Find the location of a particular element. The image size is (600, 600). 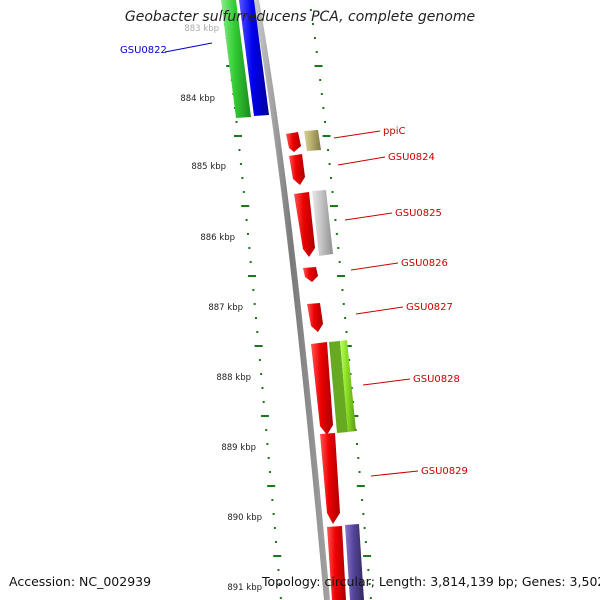

strand-plus-features is located at coordinates (325, 365).